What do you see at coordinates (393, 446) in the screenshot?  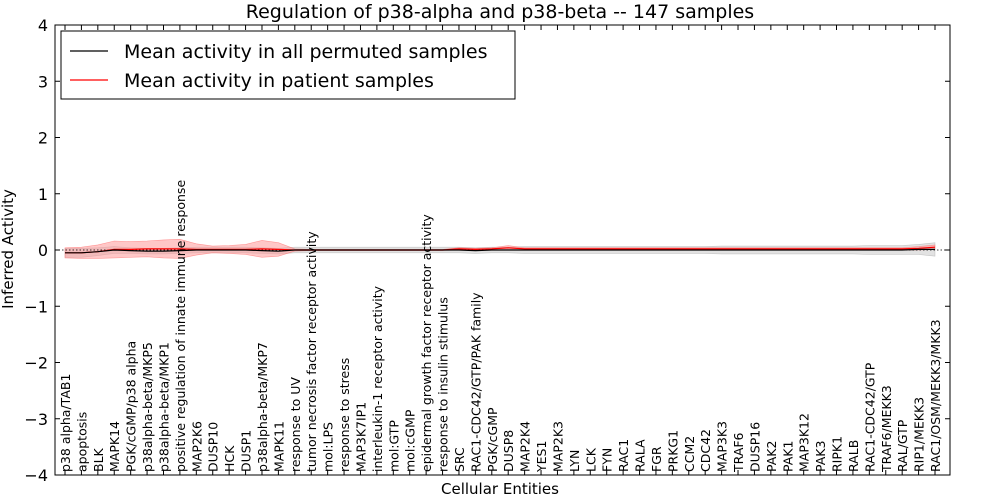 I see `x-tick-label: mol:GTP` at bounding box center [393, 446].